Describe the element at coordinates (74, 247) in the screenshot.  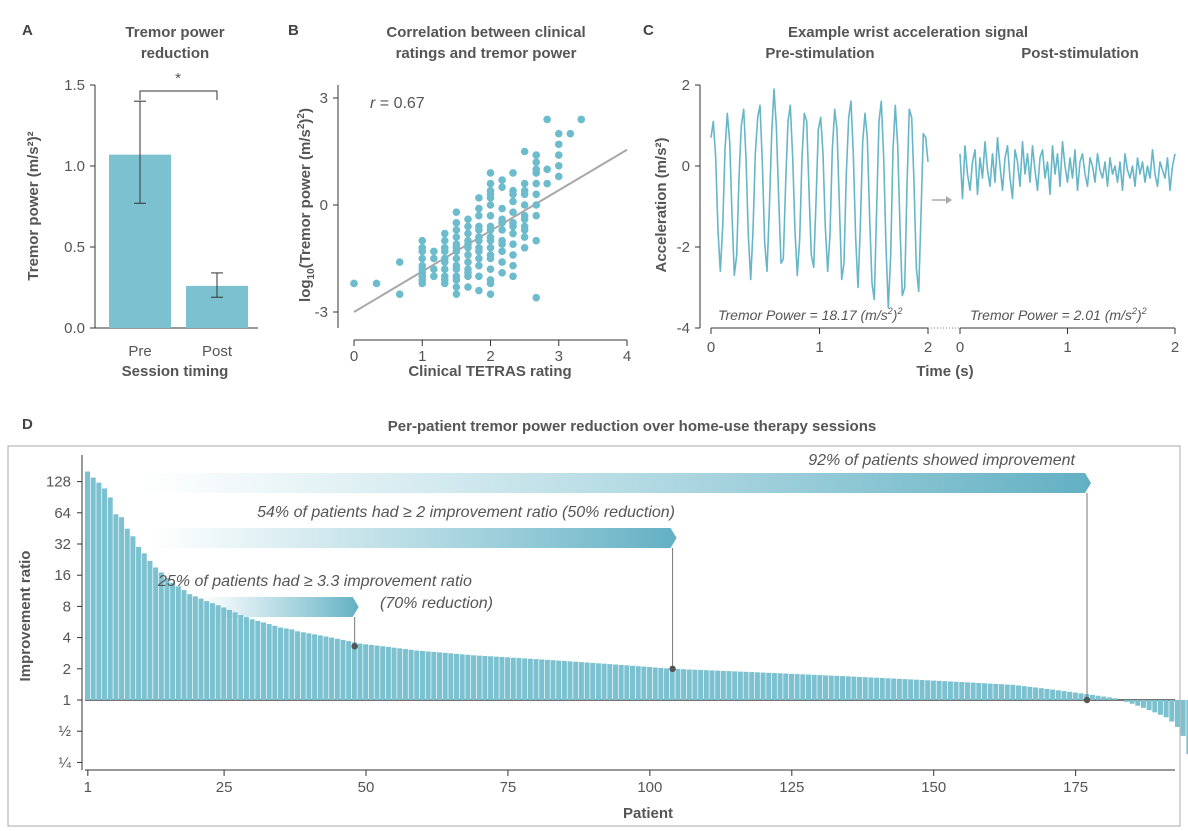
I see `panel-a-ytick-label: 0.5` at that location.